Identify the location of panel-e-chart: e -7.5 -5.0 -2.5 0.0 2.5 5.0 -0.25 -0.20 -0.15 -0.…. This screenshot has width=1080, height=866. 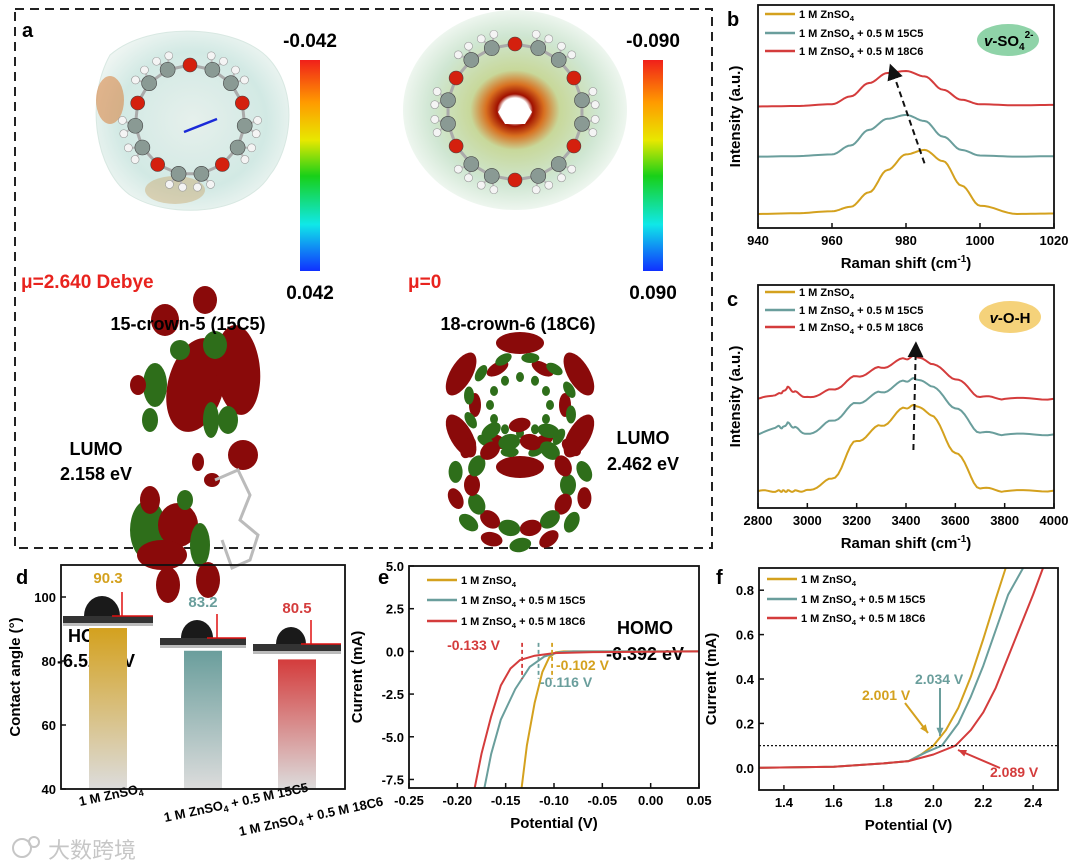
(530, 695).